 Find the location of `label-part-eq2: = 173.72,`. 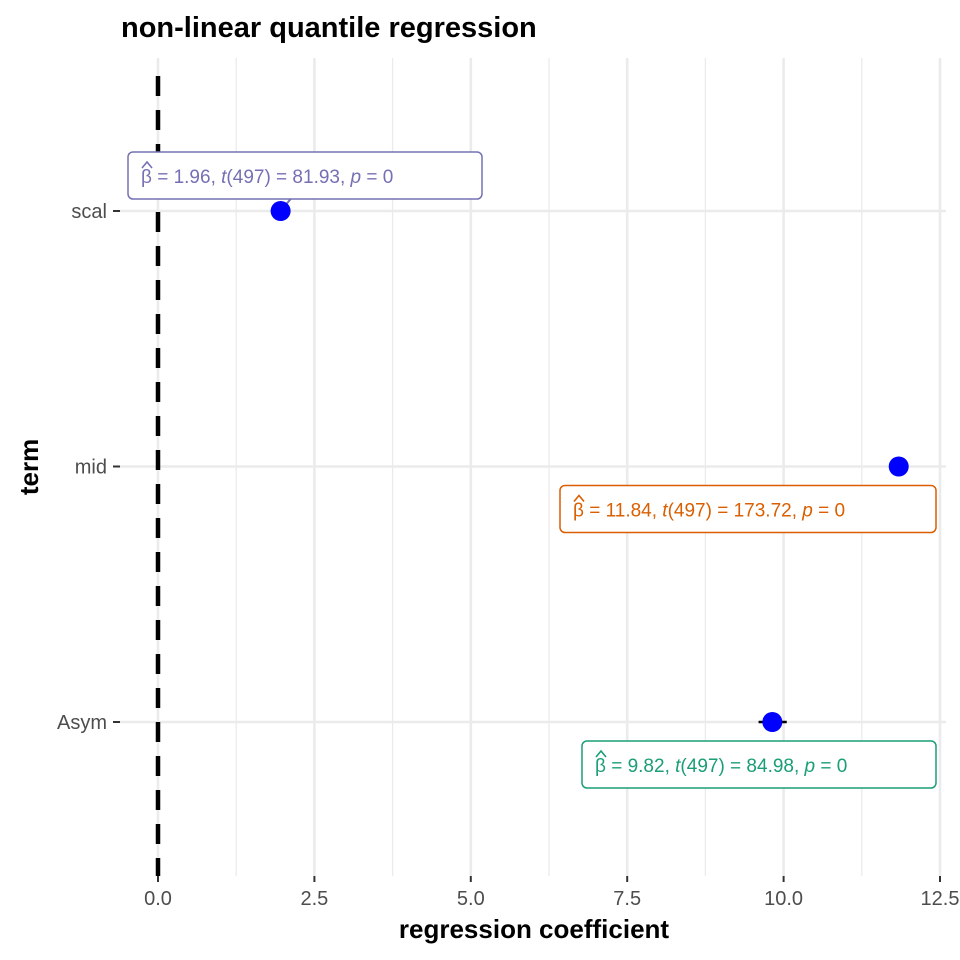

label-part-eq2: = 173.72, is located at coordinates (757, 511).